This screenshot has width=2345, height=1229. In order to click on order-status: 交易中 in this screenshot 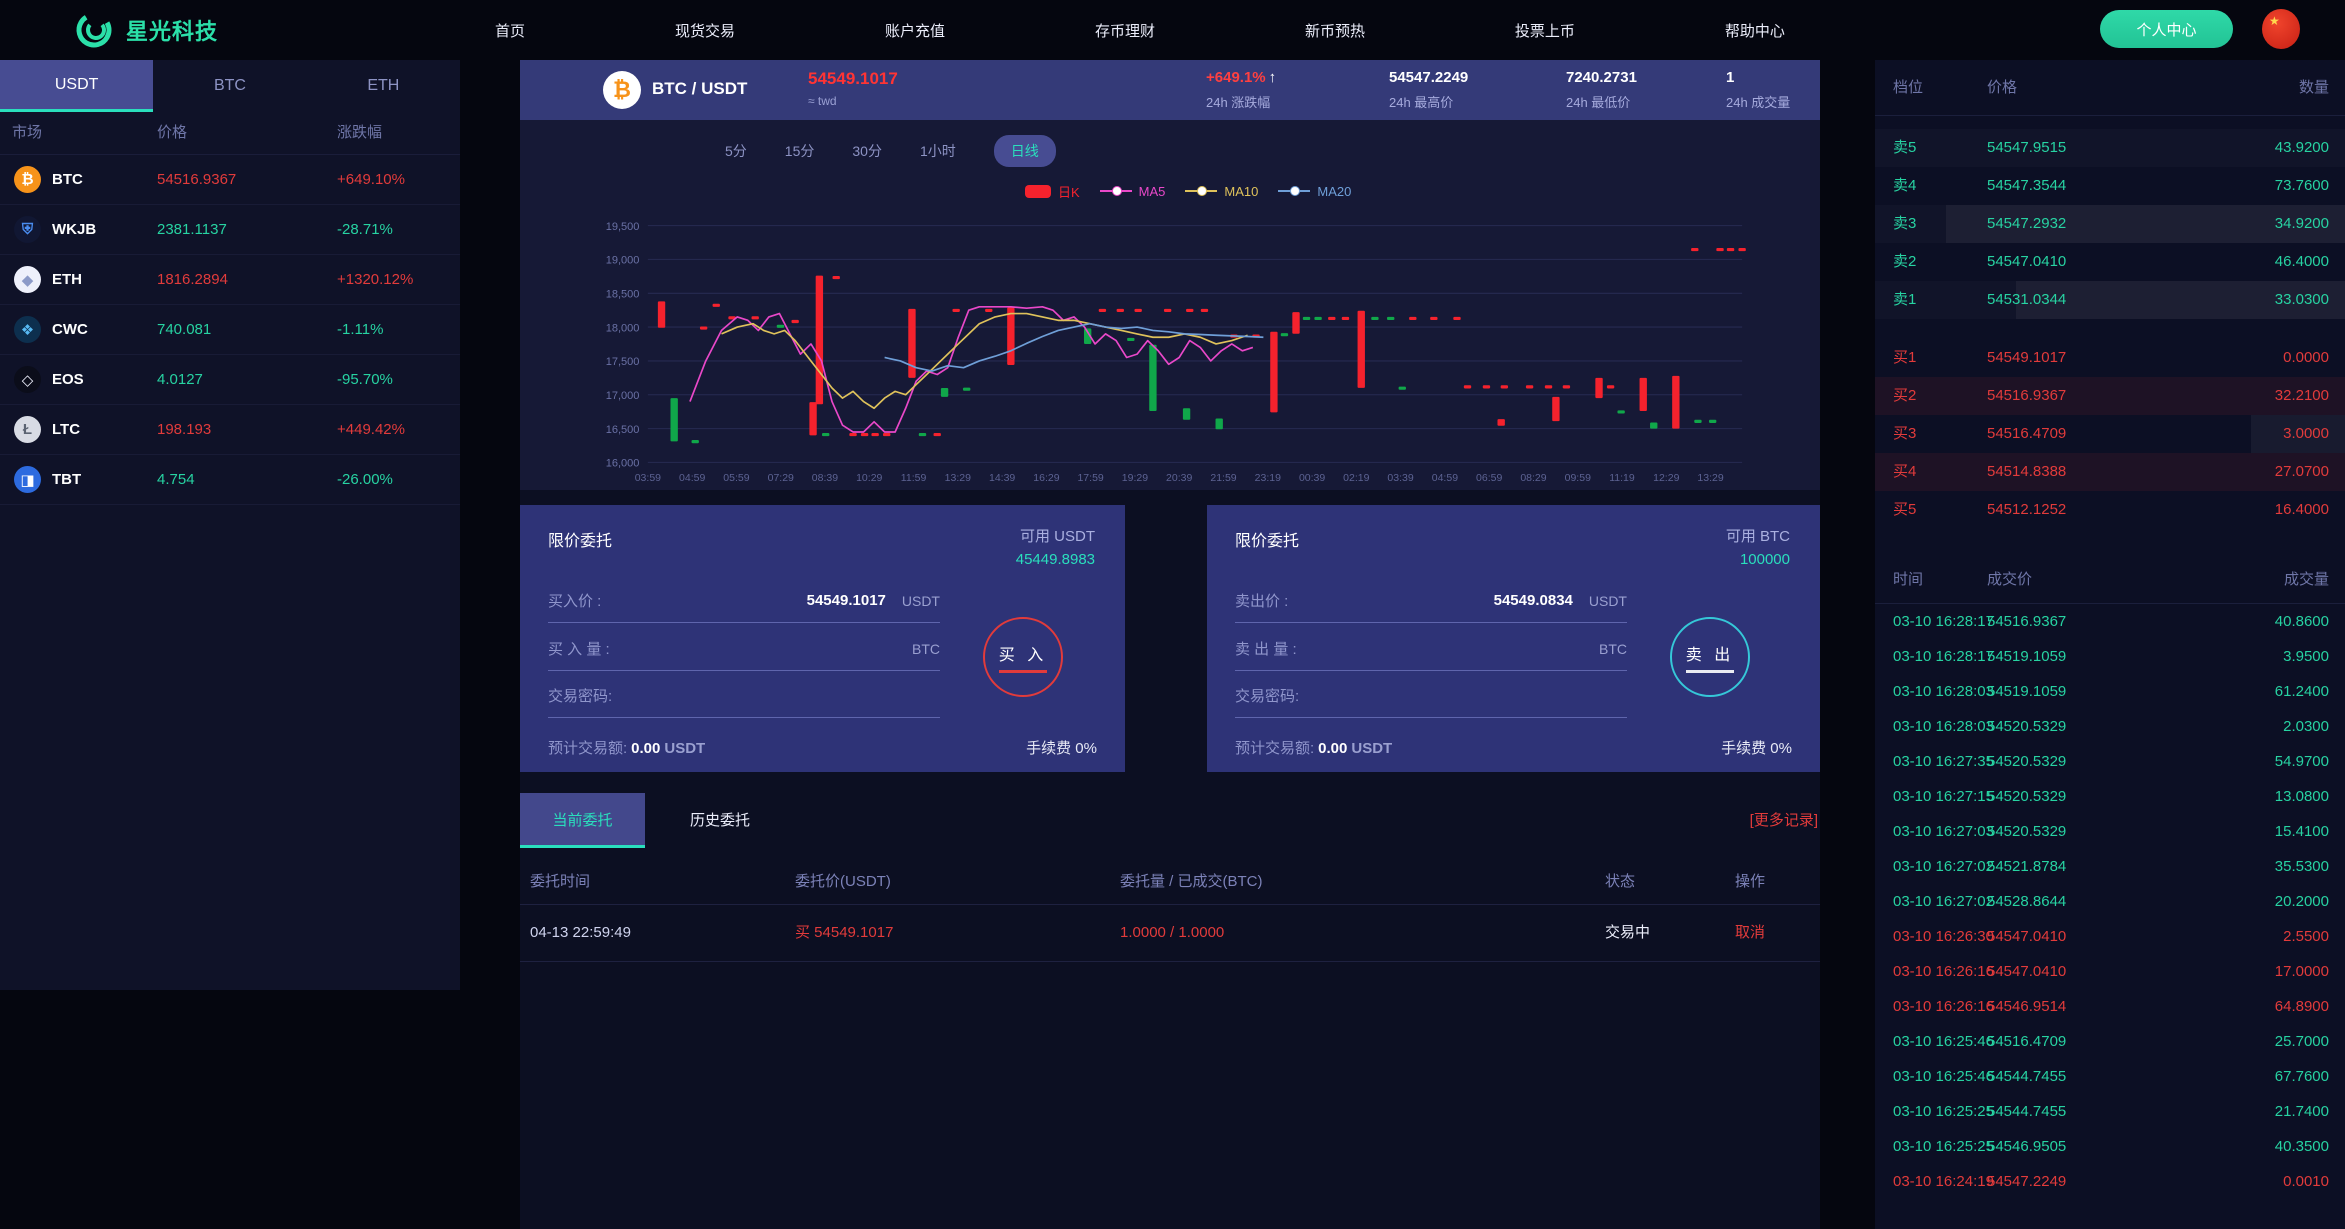, I will do `click(1628, 932)`.